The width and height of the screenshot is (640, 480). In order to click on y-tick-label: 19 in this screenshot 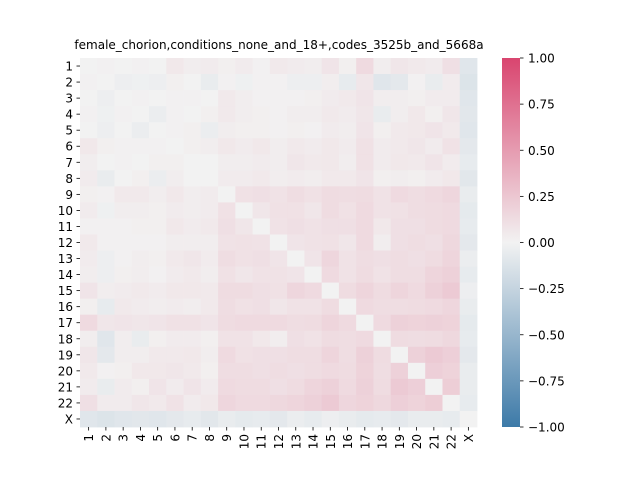, I will do `click(65, 355)`.